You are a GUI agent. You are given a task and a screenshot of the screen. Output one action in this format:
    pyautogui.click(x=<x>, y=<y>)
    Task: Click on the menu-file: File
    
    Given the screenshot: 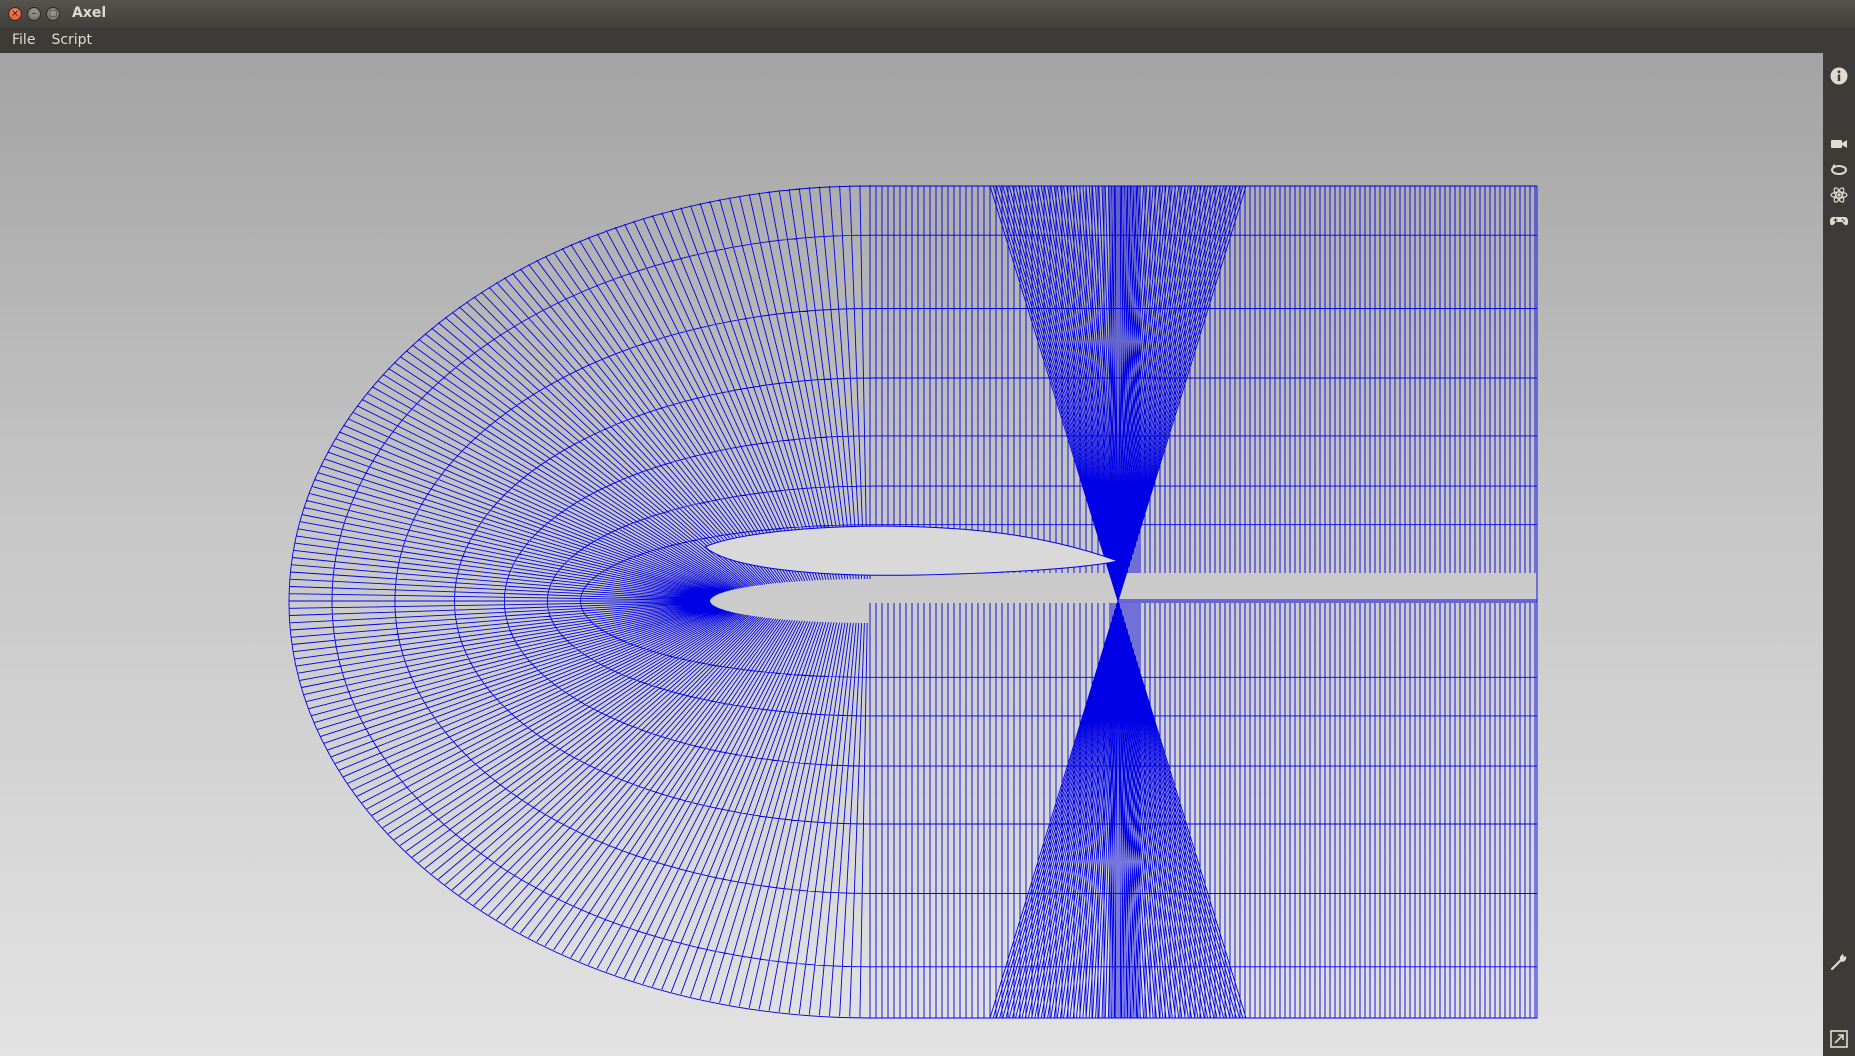 What is the action you would take?
    pyautogui.click(x=24, y=40)
    